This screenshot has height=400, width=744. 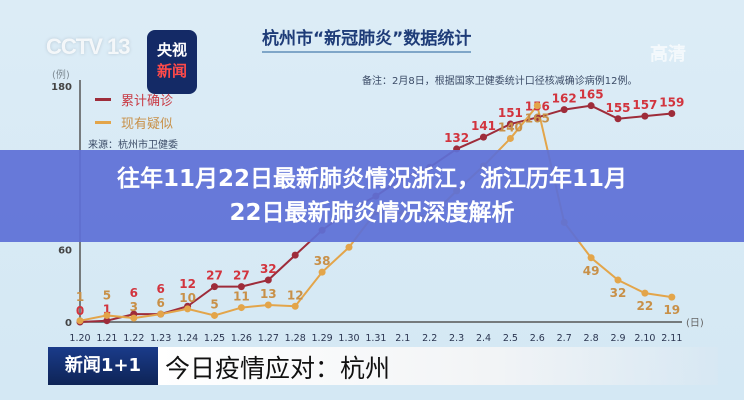 What do you see at coordinates (671, 310) in the screenshot?
I see `data-label: 19` at bounding box center [671, 310].